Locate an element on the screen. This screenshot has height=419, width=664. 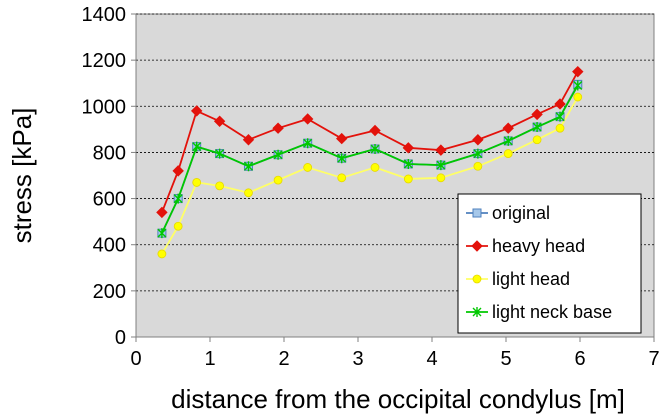
legend-label-light-neck-base: light neck base is located at coordinates (552, 312).